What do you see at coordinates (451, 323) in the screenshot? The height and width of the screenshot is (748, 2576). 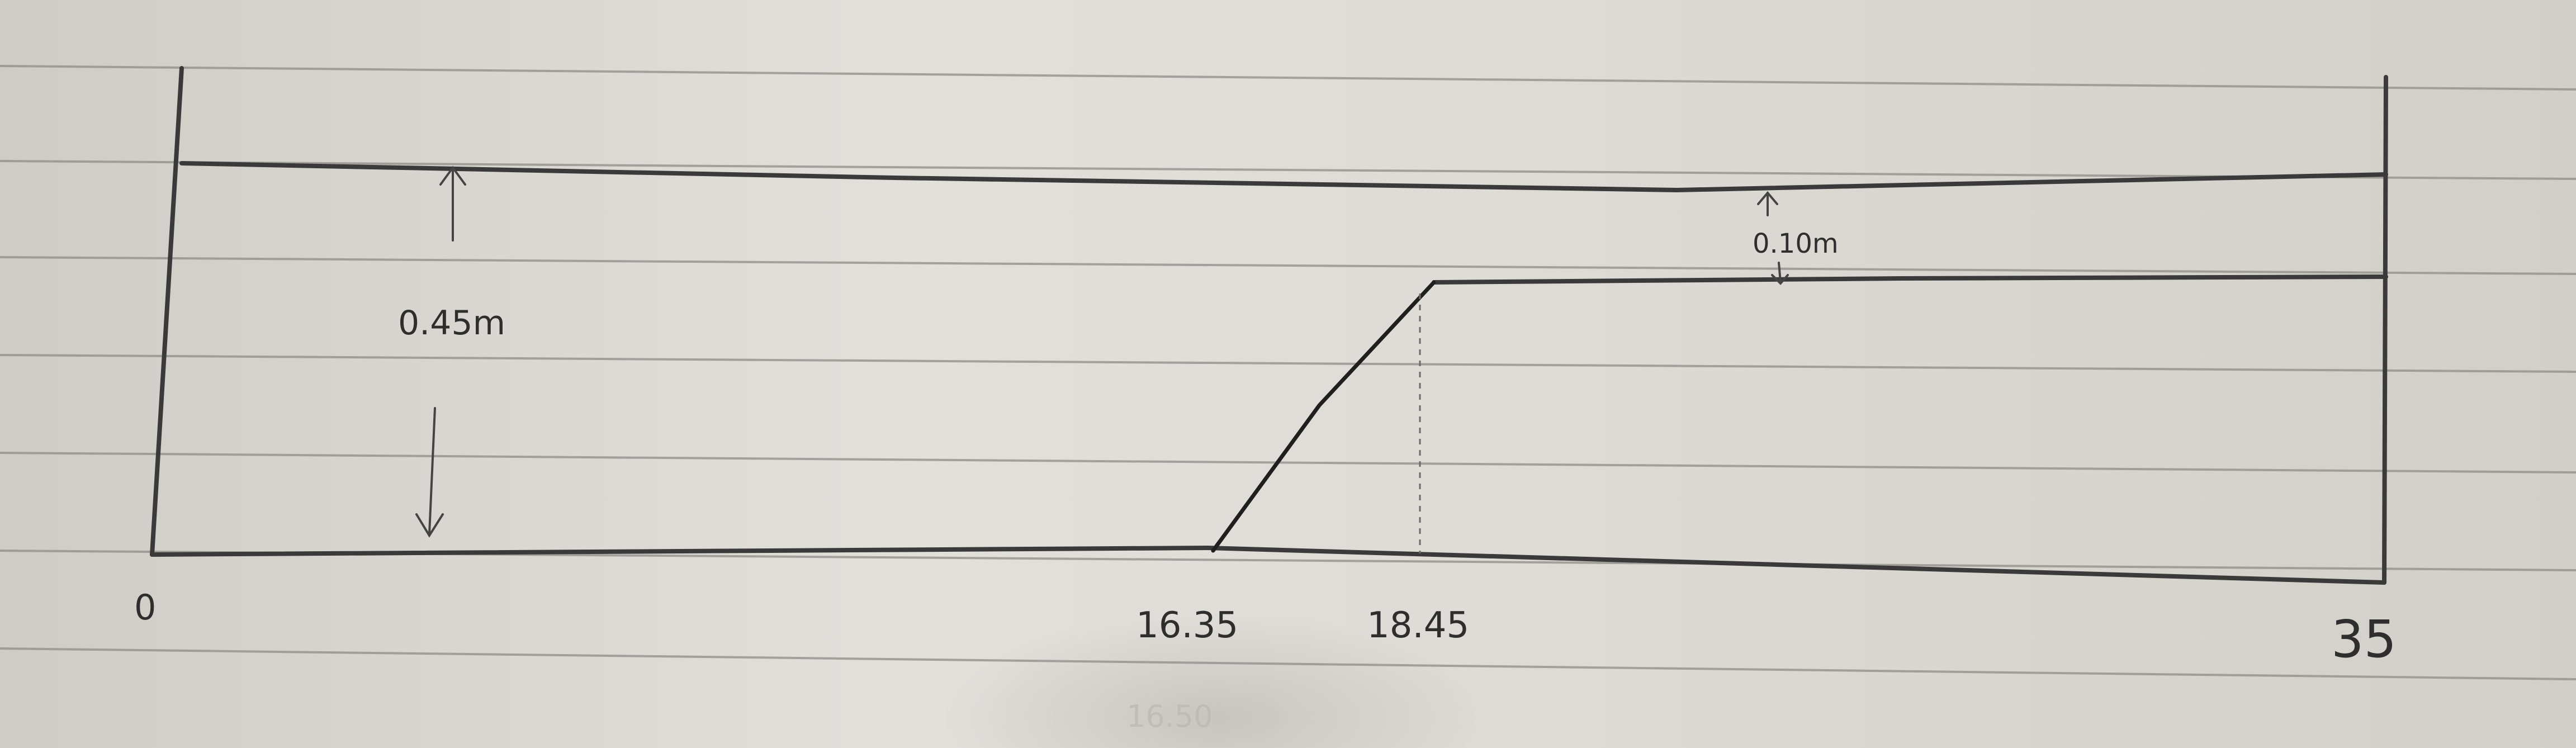 I see `height-label: 0.45m` at bounding box center [451, 323].